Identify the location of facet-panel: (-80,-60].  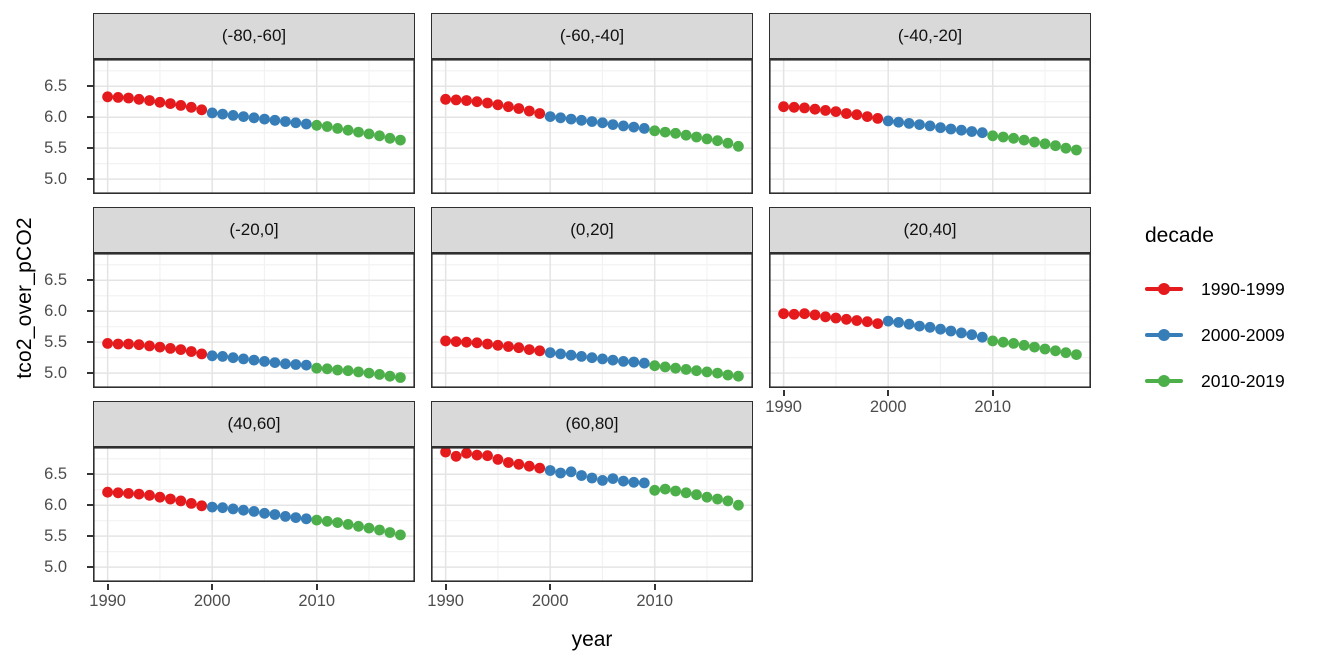
(254, 103).